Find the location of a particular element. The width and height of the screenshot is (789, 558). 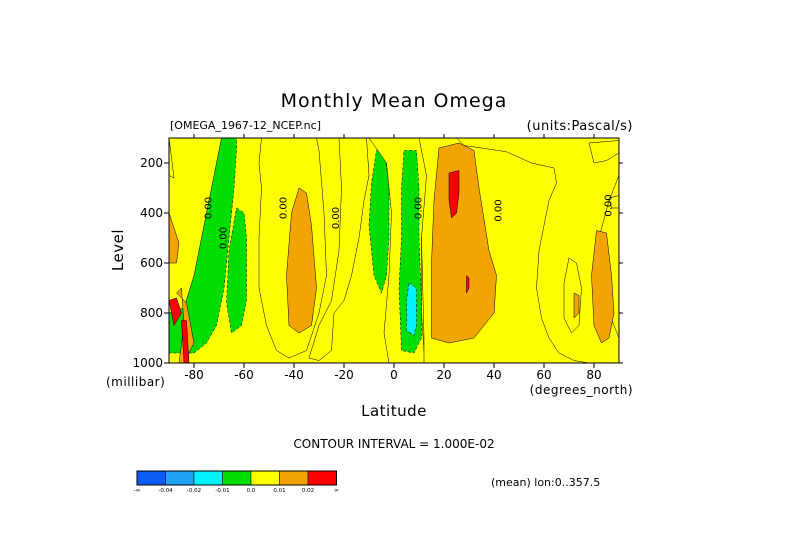

legend-level-5: 0.02 is located at coordinates (308, 491).